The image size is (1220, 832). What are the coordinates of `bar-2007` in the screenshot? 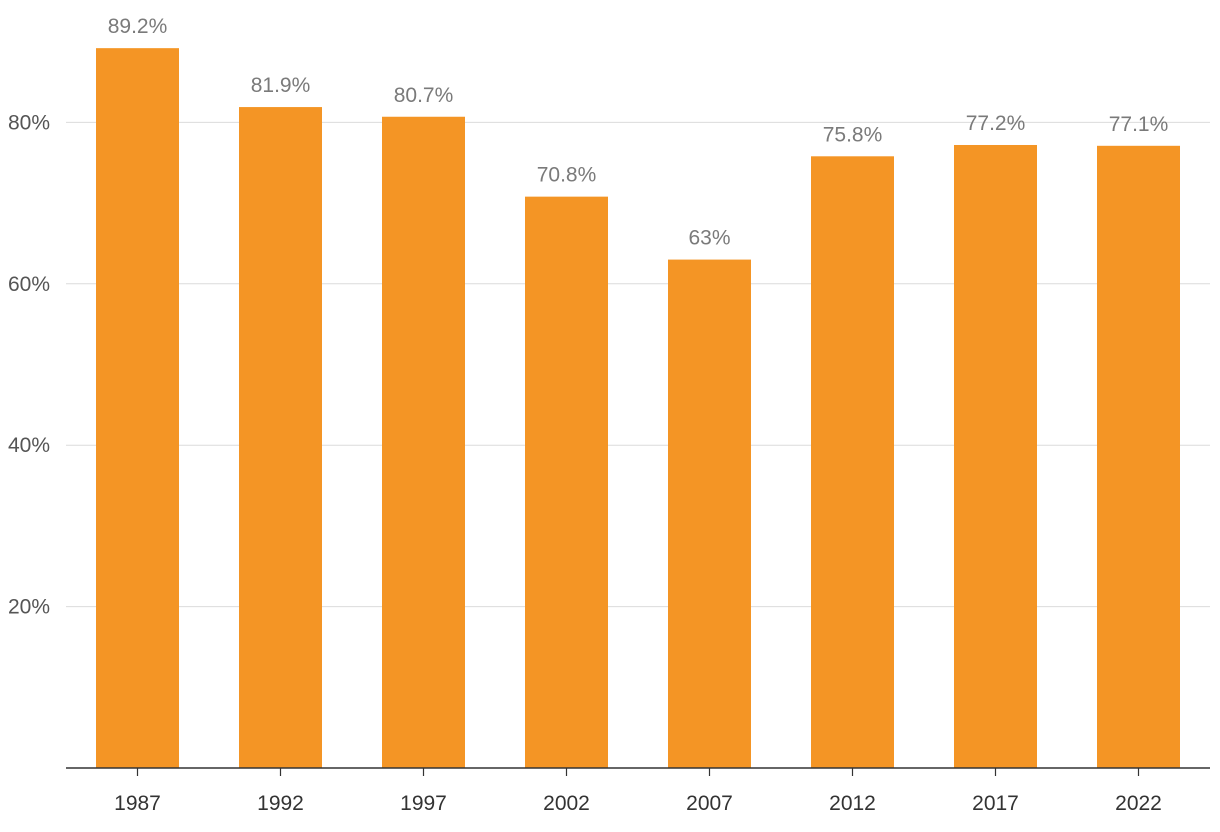 It's located at (709, 513).